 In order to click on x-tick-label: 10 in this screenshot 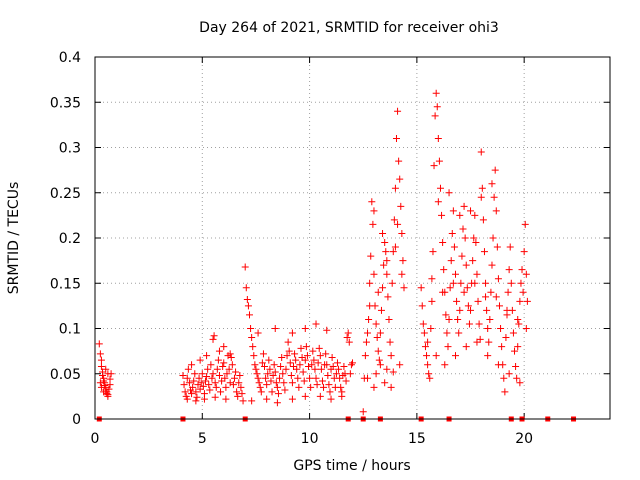, I will do `click(310, 439)`.